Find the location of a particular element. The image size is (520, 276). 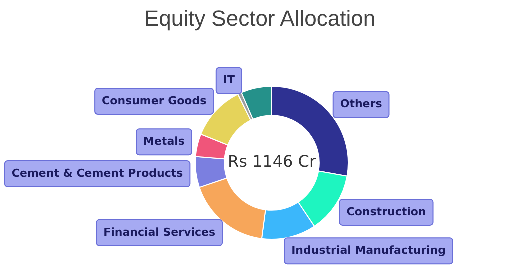

slice-label: Construction is located at coordinates (386, 211).